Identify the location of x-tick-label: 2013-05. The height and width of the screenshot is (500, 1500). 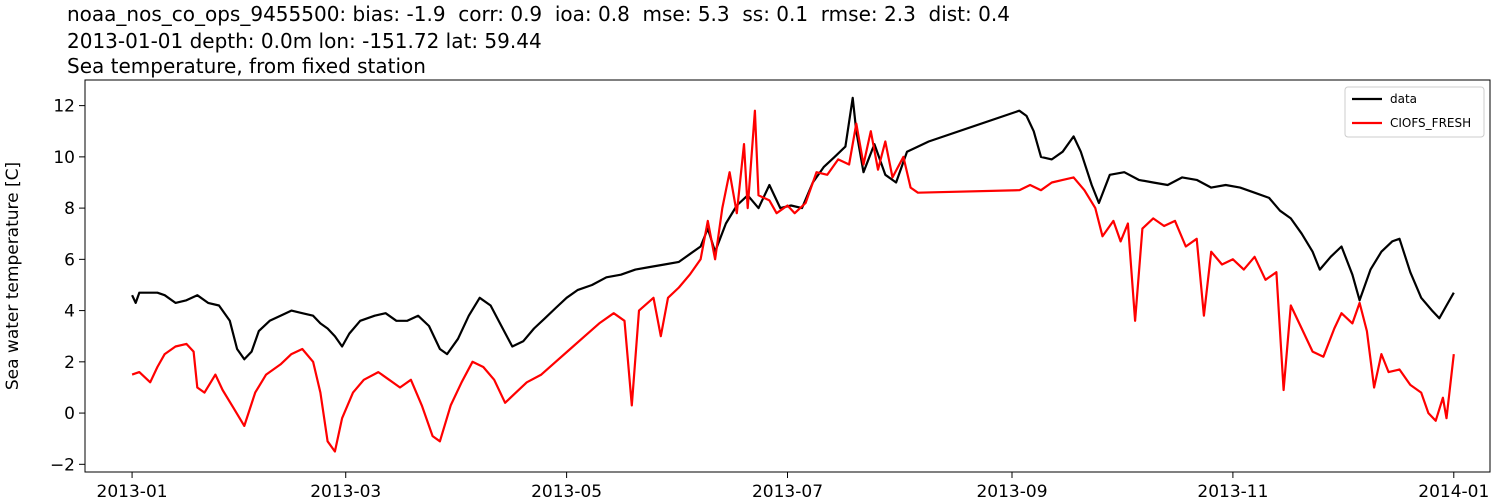
(566, 491).